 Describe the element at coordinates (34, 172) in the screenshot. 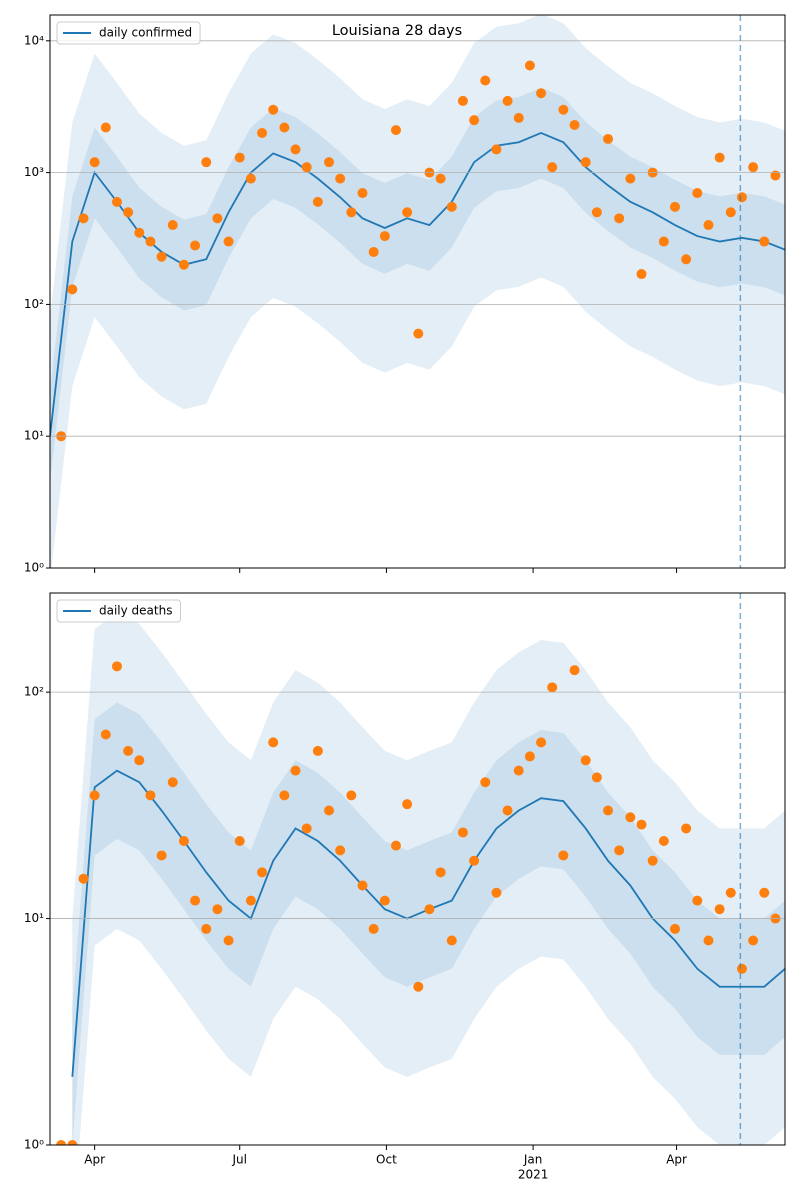

I see `y-tick-label: 10³` at that location.